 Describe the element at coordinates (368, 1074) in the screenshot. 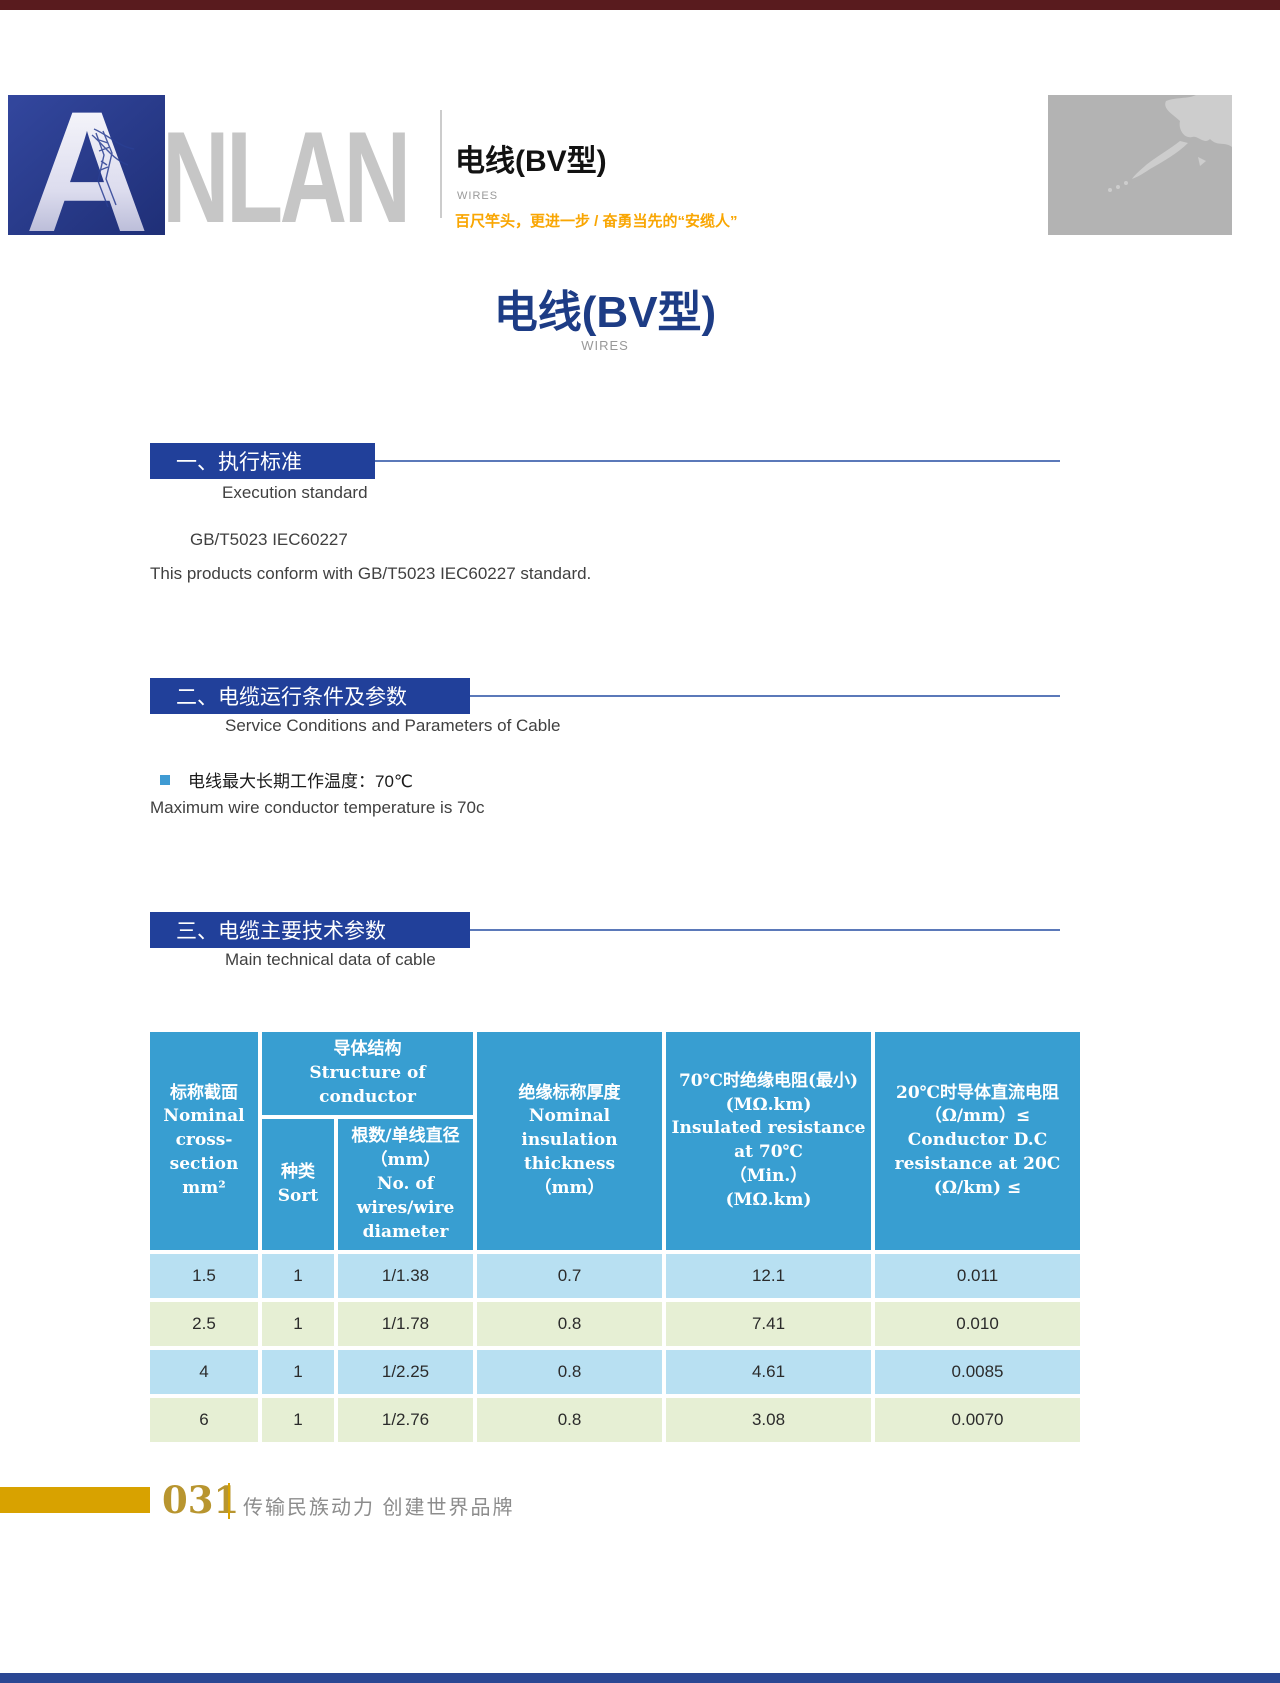

I see `col-header-conductor-structure-group: 导体结构 Structure of conductor` at that location.